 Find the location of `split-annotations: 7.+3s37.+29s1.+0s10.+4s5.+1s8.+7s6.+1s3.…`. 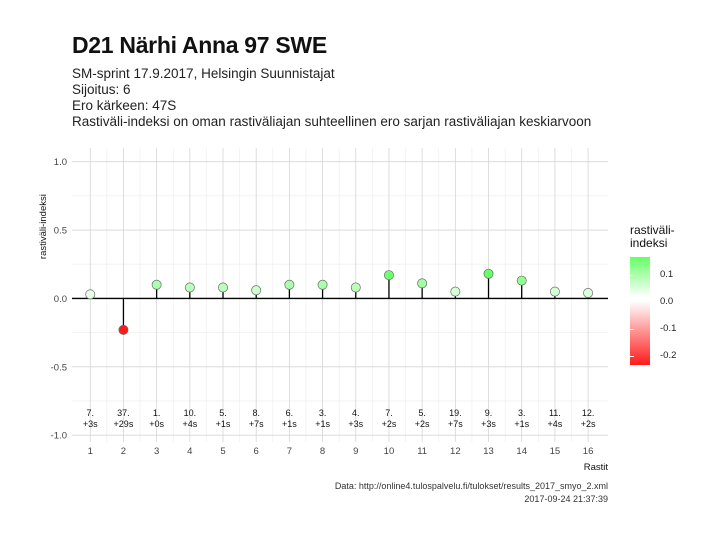

split-annotations: 7.+3s37.+29s1.+0s10.+4s5.+1s8.+7s6.+1s3.… is located at coordinates (339, 418).